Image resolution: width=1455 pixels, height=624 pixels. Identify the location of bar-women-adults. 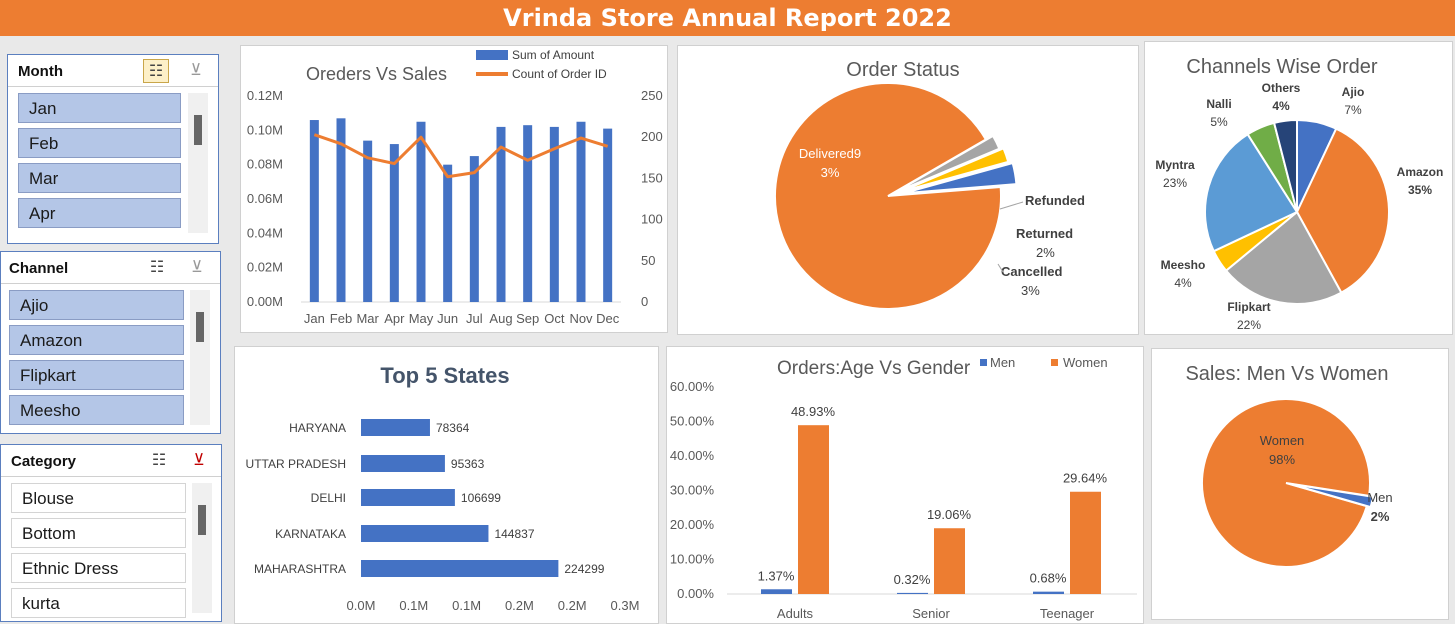
(813, 509).